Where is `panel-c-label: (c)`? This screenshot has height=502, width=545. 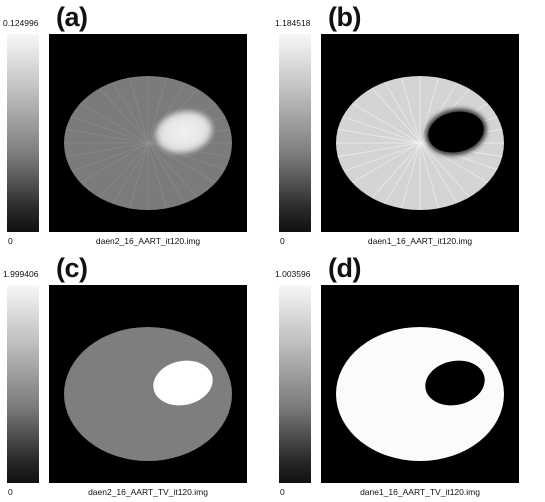
panel-c-label: (c) is located at coordinates (72, 268).